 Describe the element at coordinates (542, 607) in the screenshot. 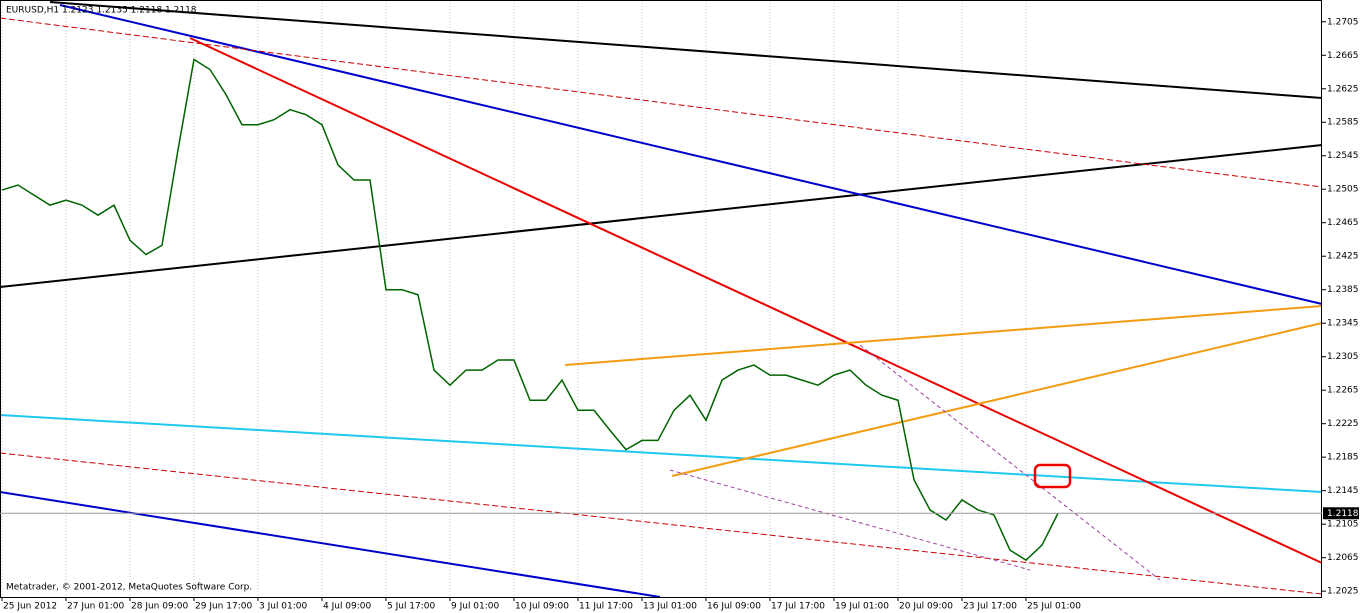

I see `x-tick-label: 10 Jul 09:00` at that location.